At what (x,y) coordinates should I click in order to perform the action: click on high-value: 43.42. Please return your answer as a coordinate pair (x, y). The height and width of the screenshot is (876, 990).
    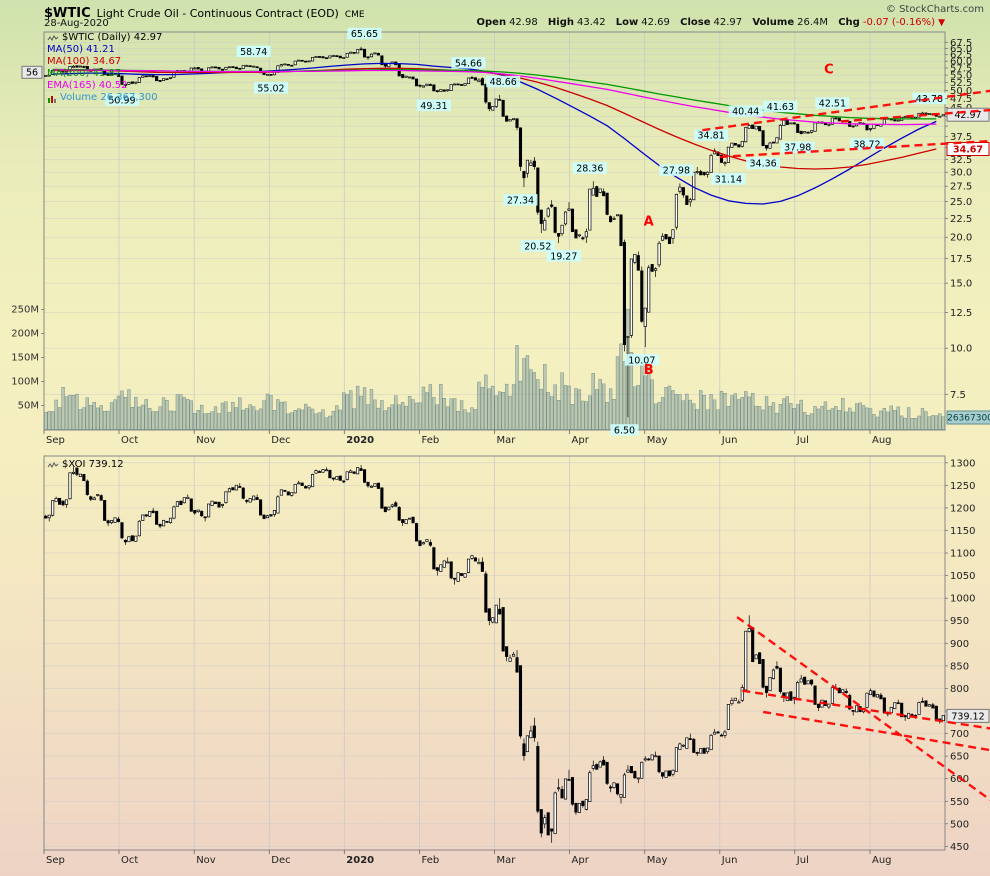
    Looking at the image, I should click on (591, 22).